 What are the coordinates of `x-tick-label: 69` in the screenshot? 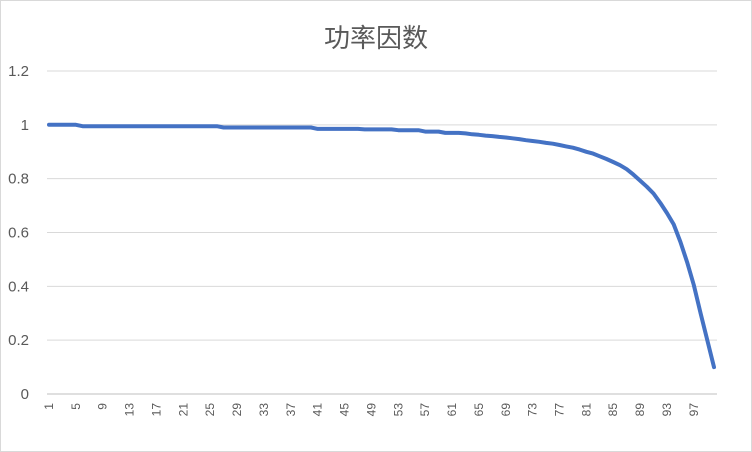 It's located at (506, 410).